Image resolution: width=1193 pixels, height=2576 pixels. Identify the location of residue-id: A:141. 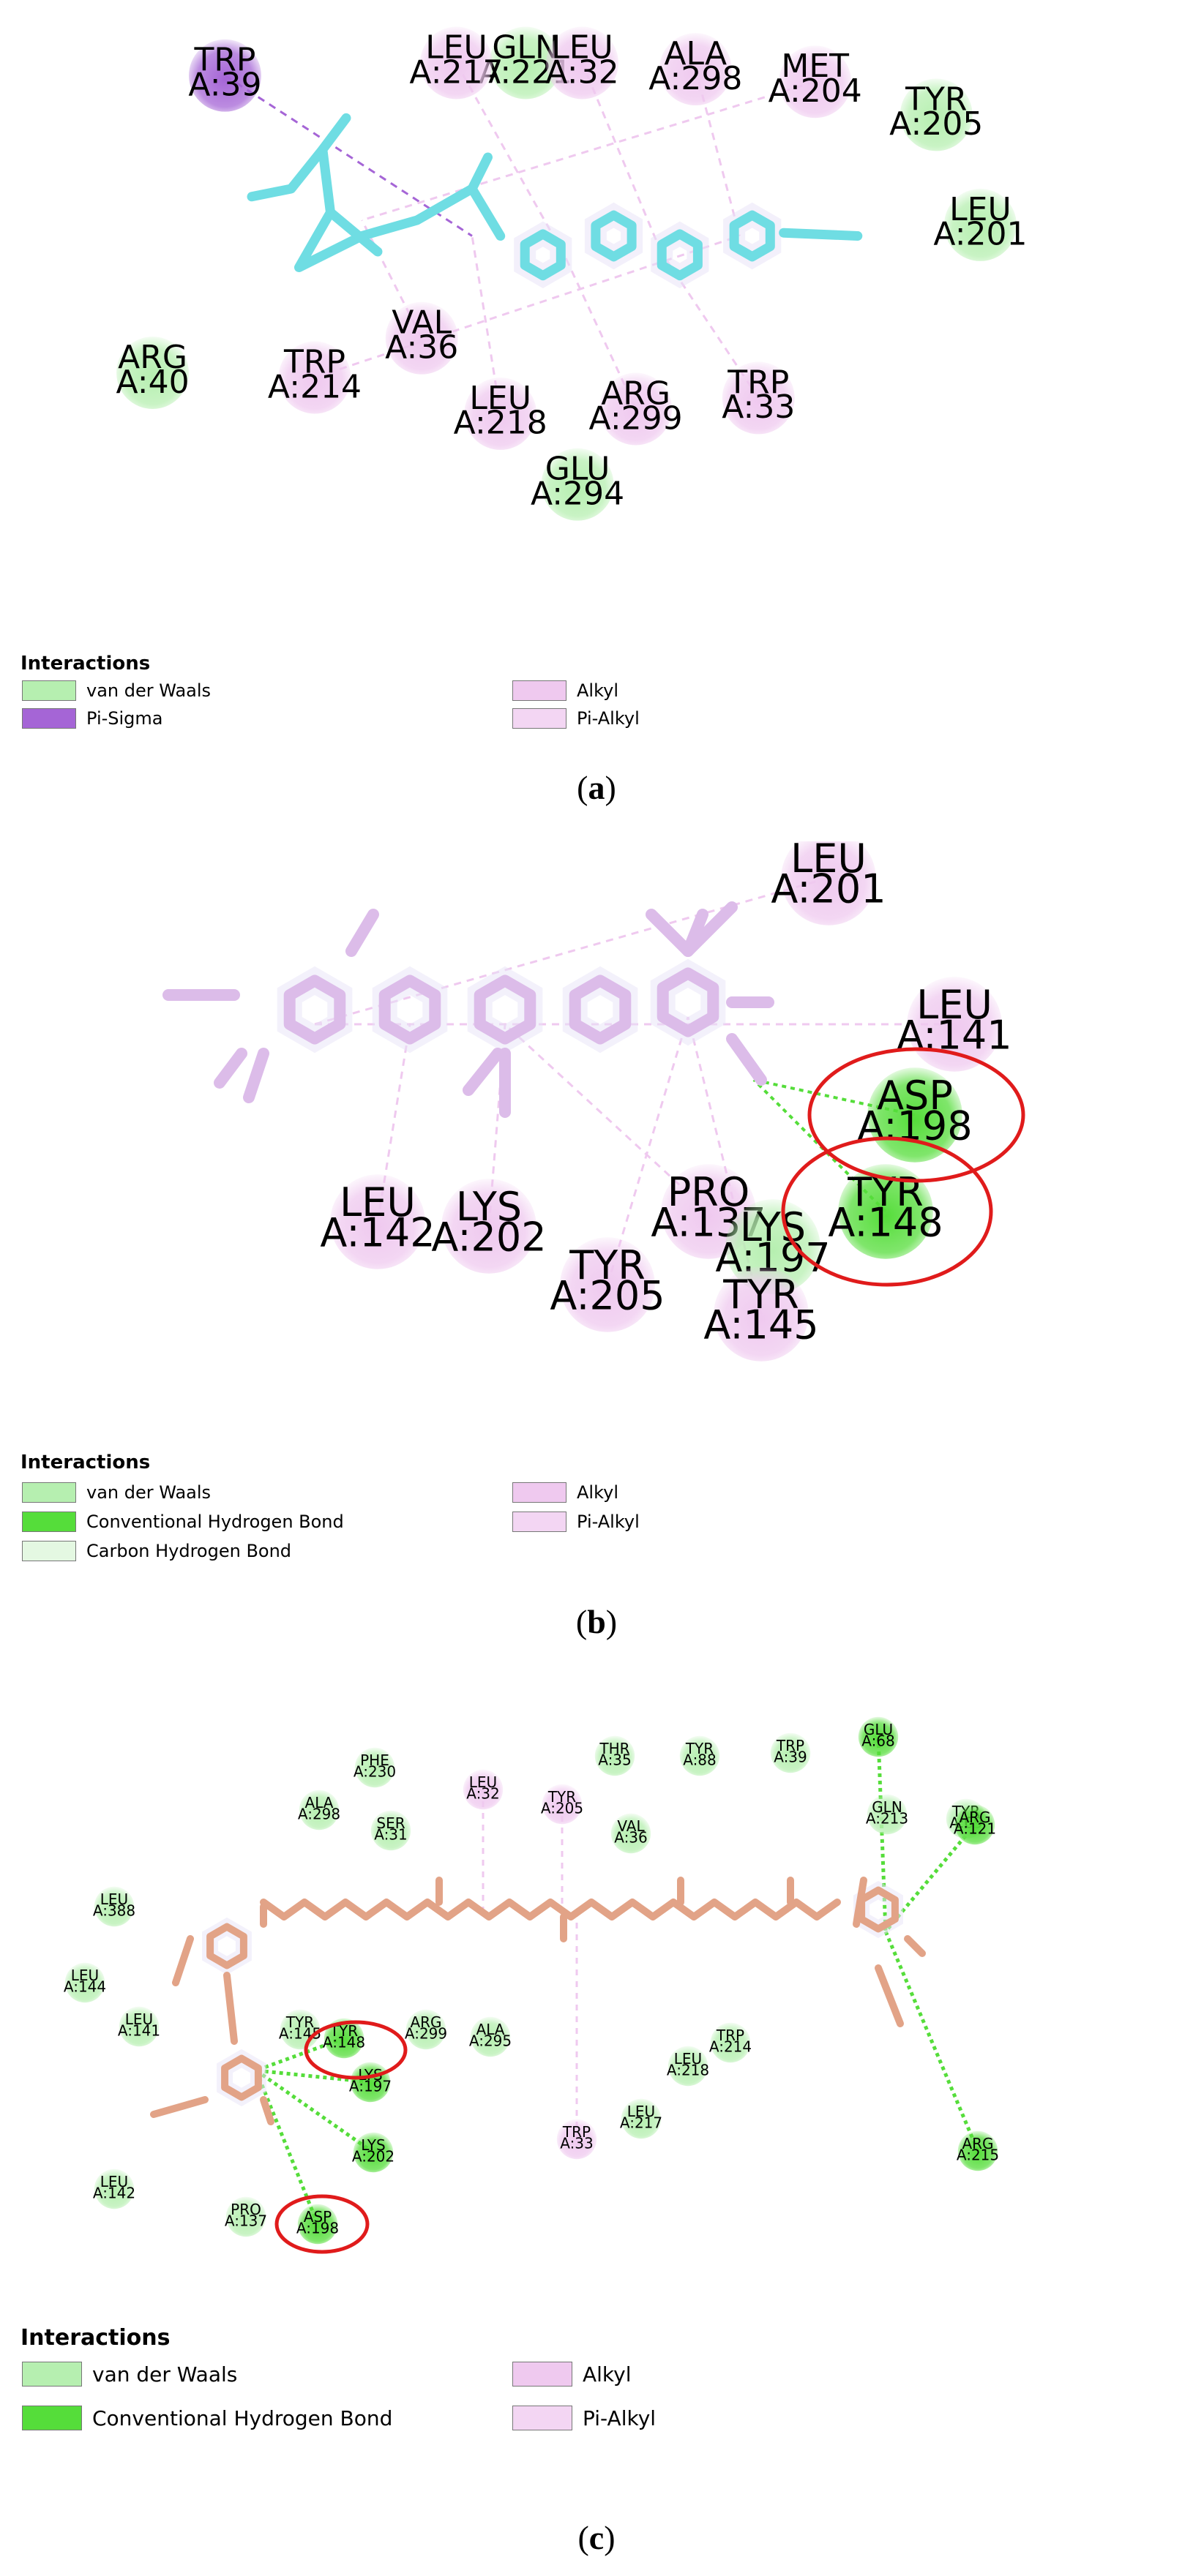
(139, 2030).